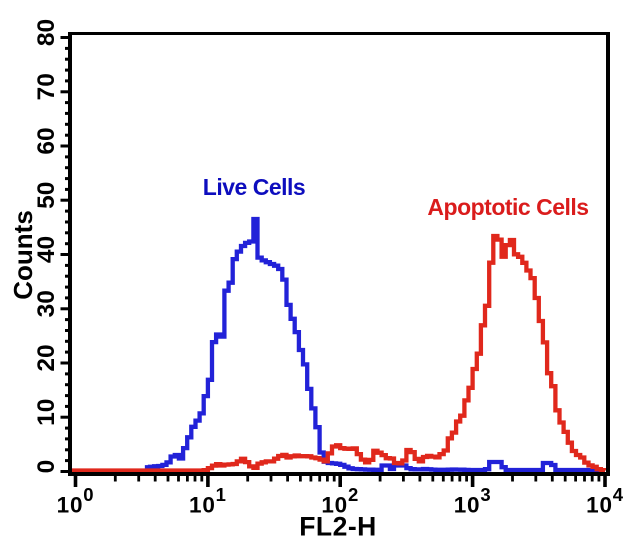 The width and height of the screenshot is (642, 540). I want to click on svg-text: 30, so click(46, 303).